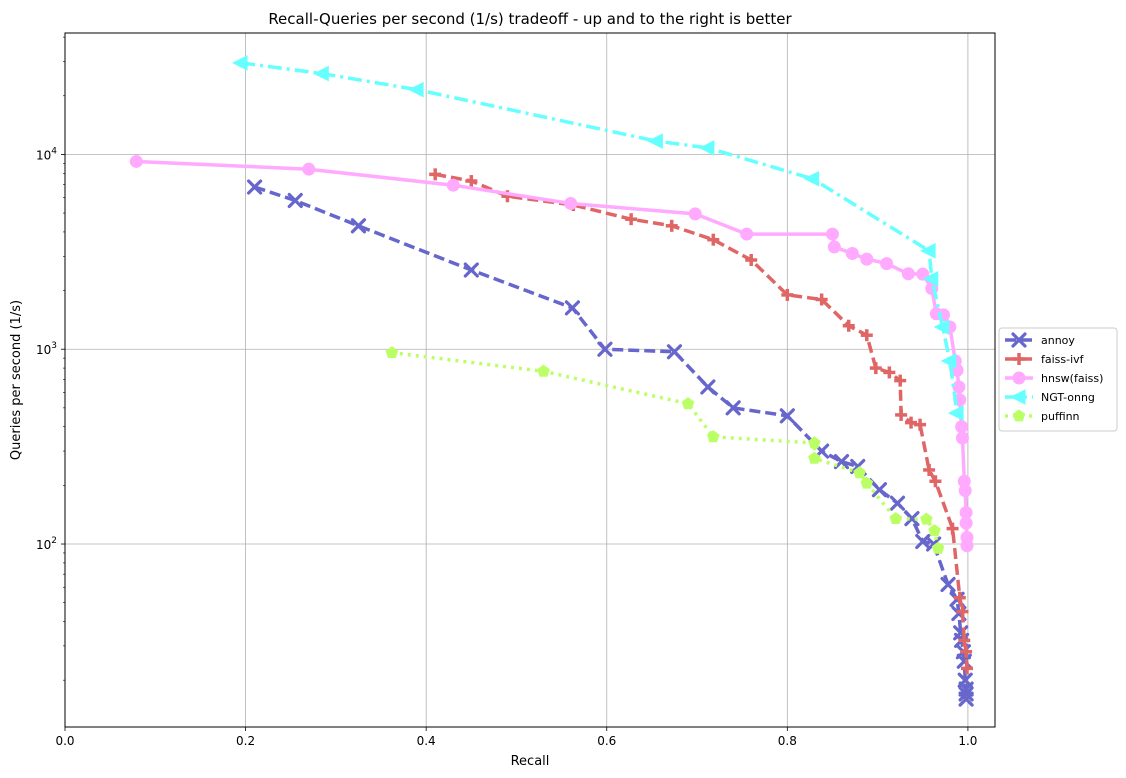 The image size is (1126, 778). What do you see at coordinates (46, 544) in the screenshot?
I see `y-tick-label: 10²` at bounding box center [46, 544].